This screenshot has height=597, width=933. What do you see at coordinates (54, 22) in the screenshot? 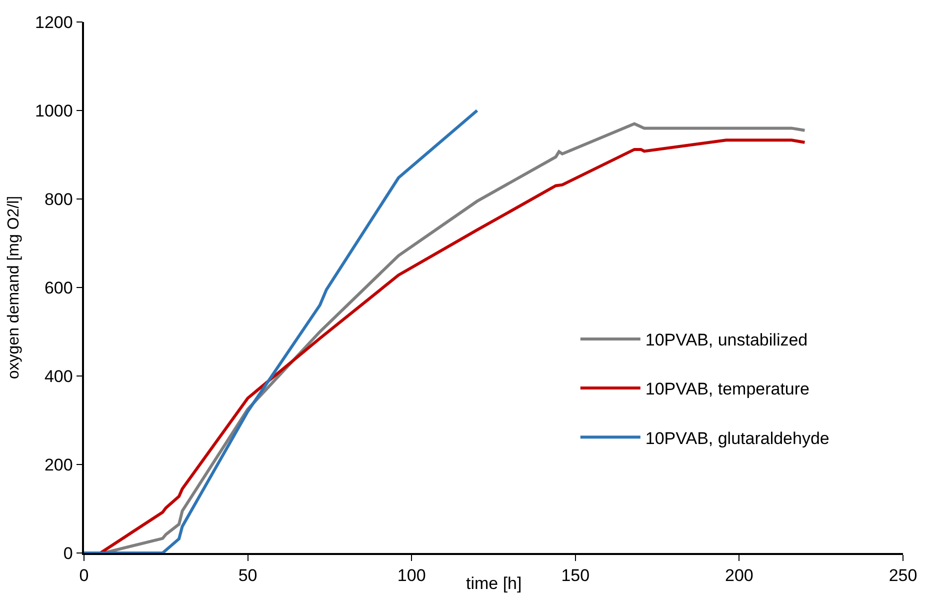
I see `y-tick-label: 1200` at bounding box center [54, 22].